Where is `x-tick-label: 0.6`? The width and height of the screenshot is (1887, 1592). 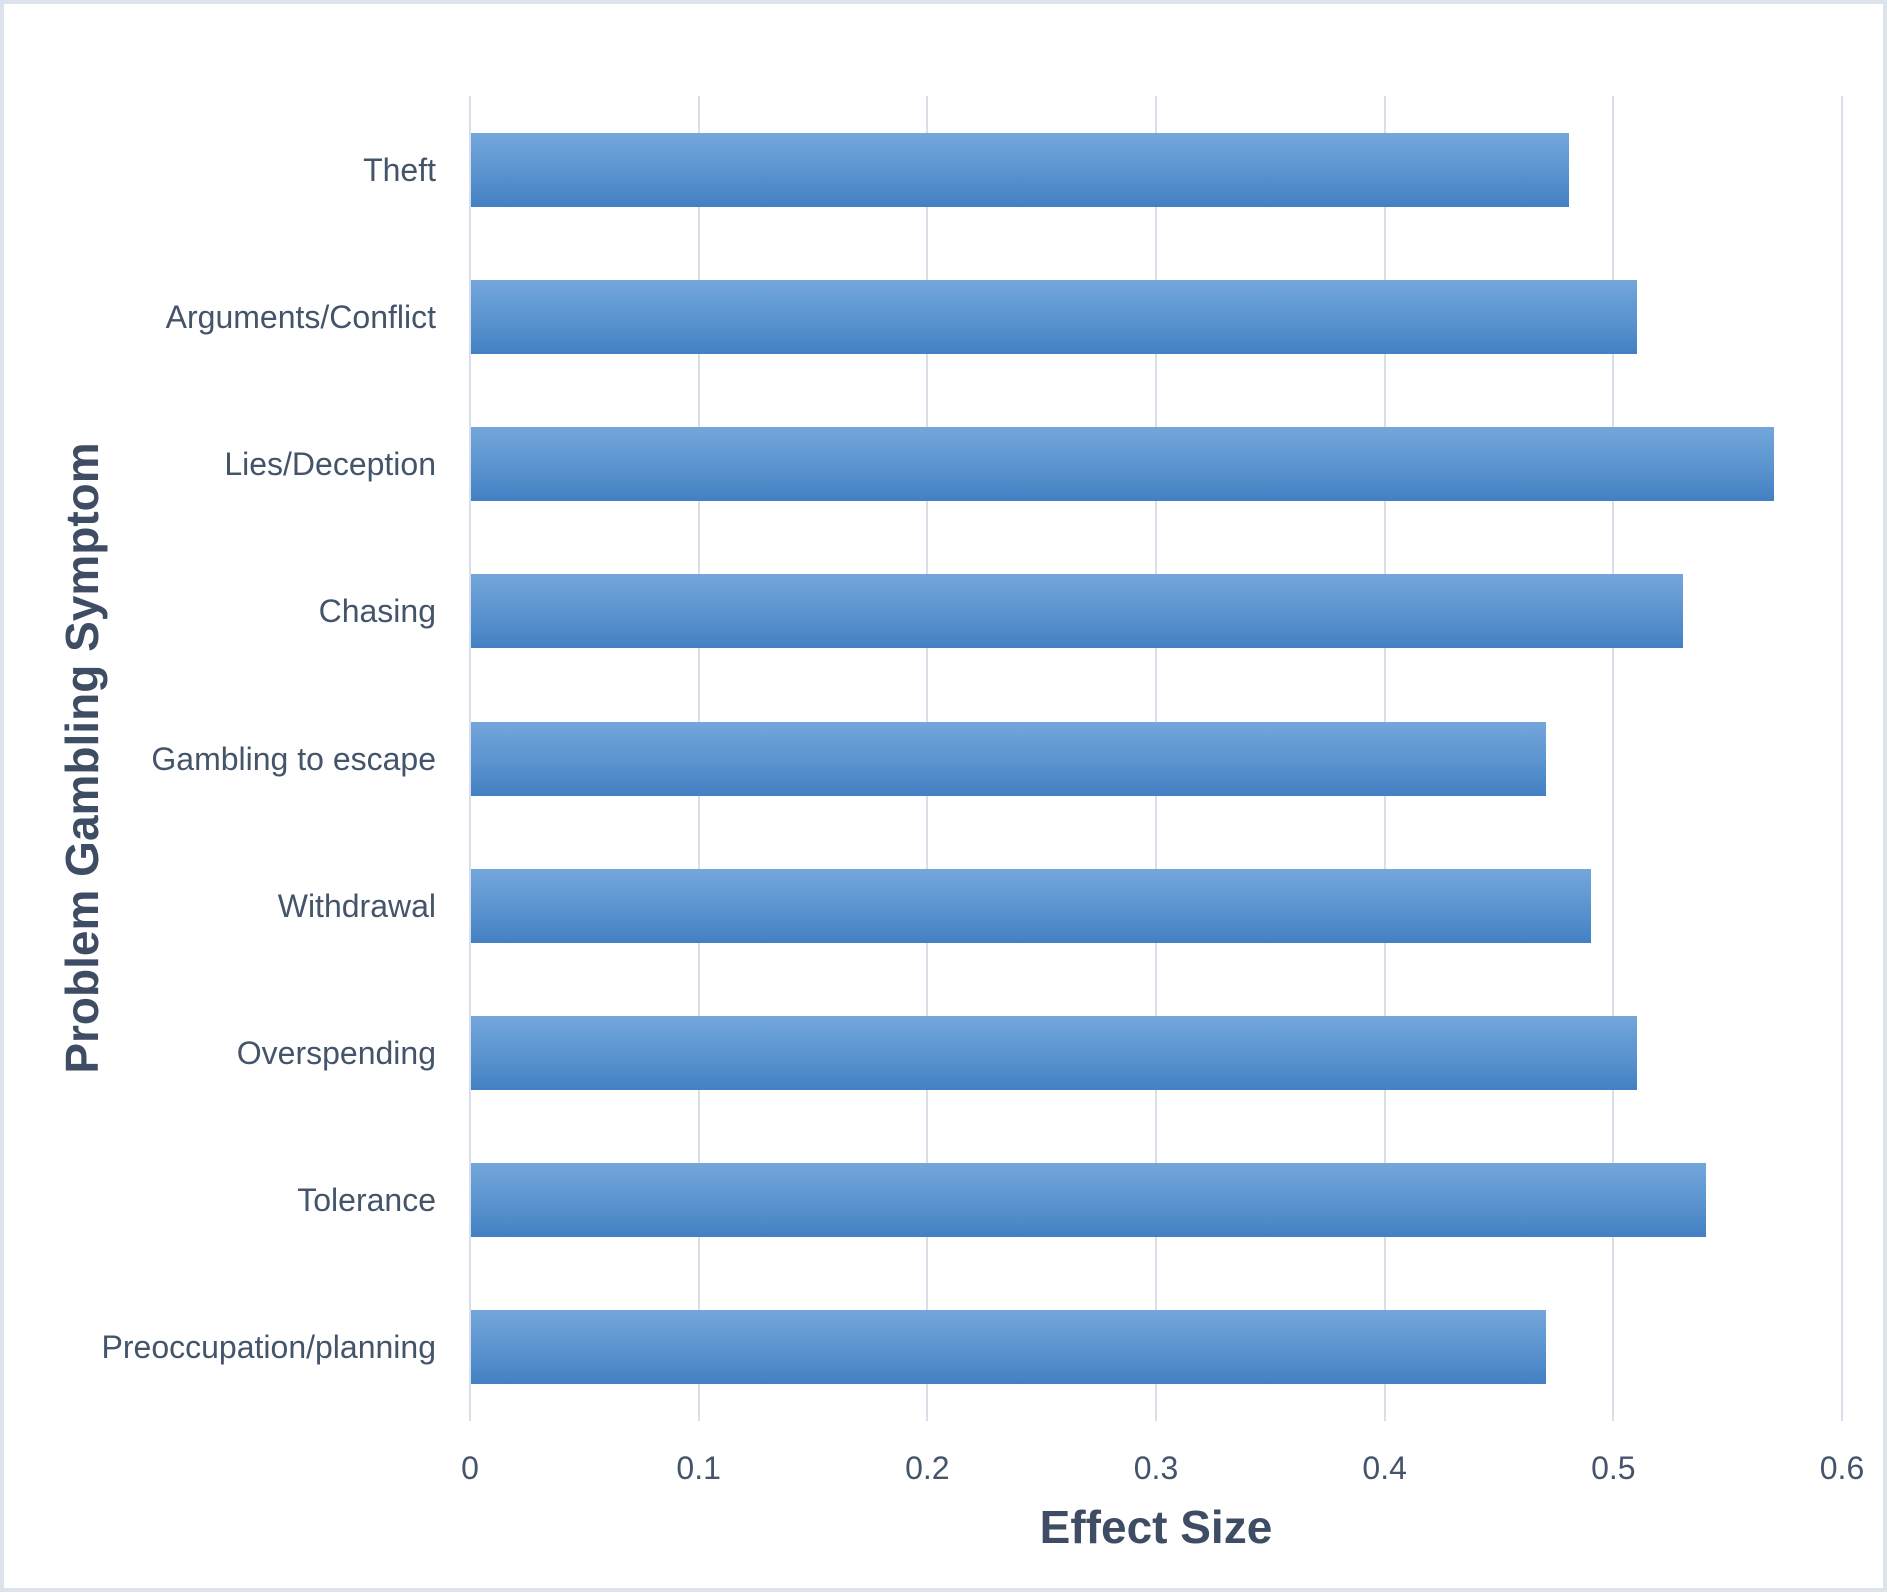
x-tick-label: 0.6 is located at coordinates (1842, 1468).